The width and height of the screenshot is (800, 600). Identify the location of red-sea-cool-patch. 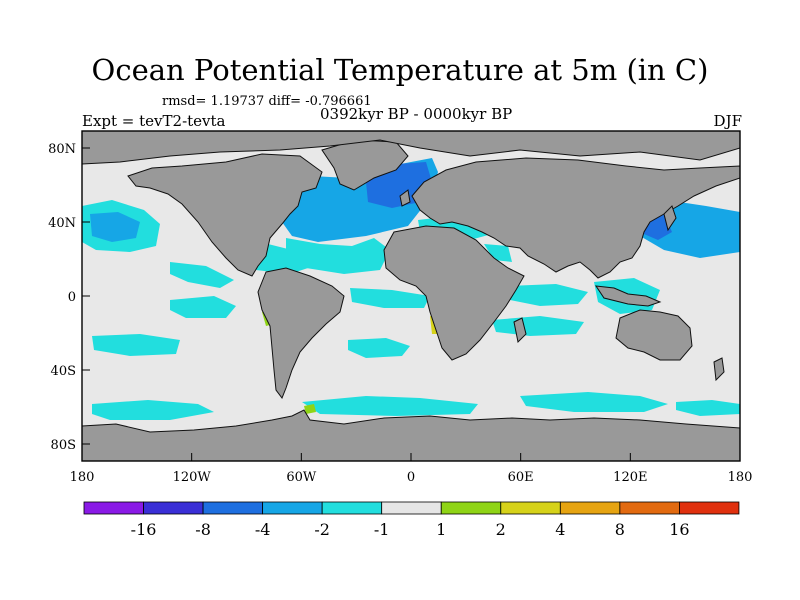
(498, 253).